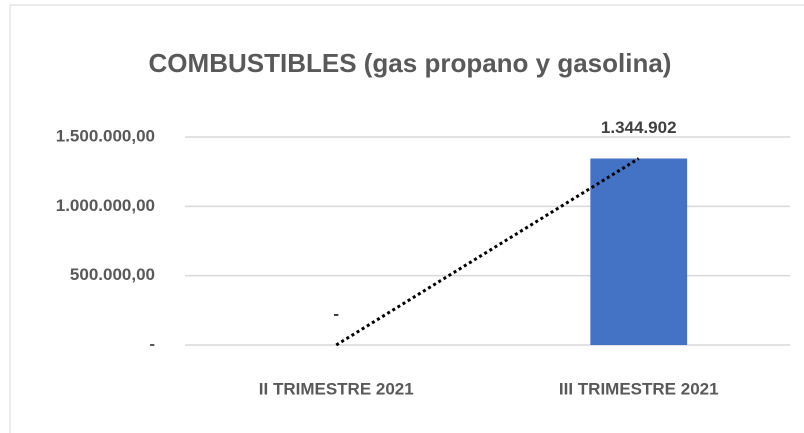 This screenshot has width=804, height=433. What do you see at coordinates (336, 313) in the screenshot?
I see `data-label: -` at bounding box center [336, 313].